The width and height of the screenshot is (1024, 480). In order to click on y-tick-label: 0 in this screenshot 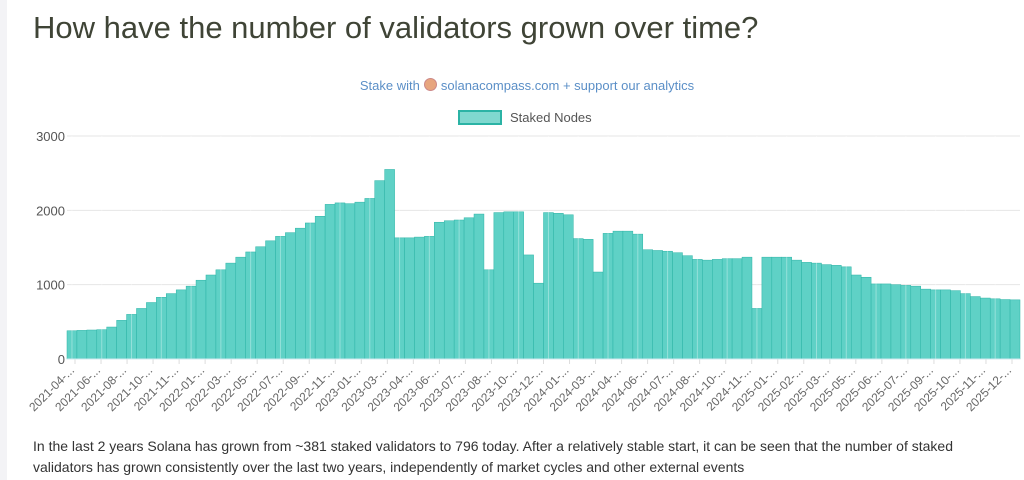, I will do `click(61, 359)`.